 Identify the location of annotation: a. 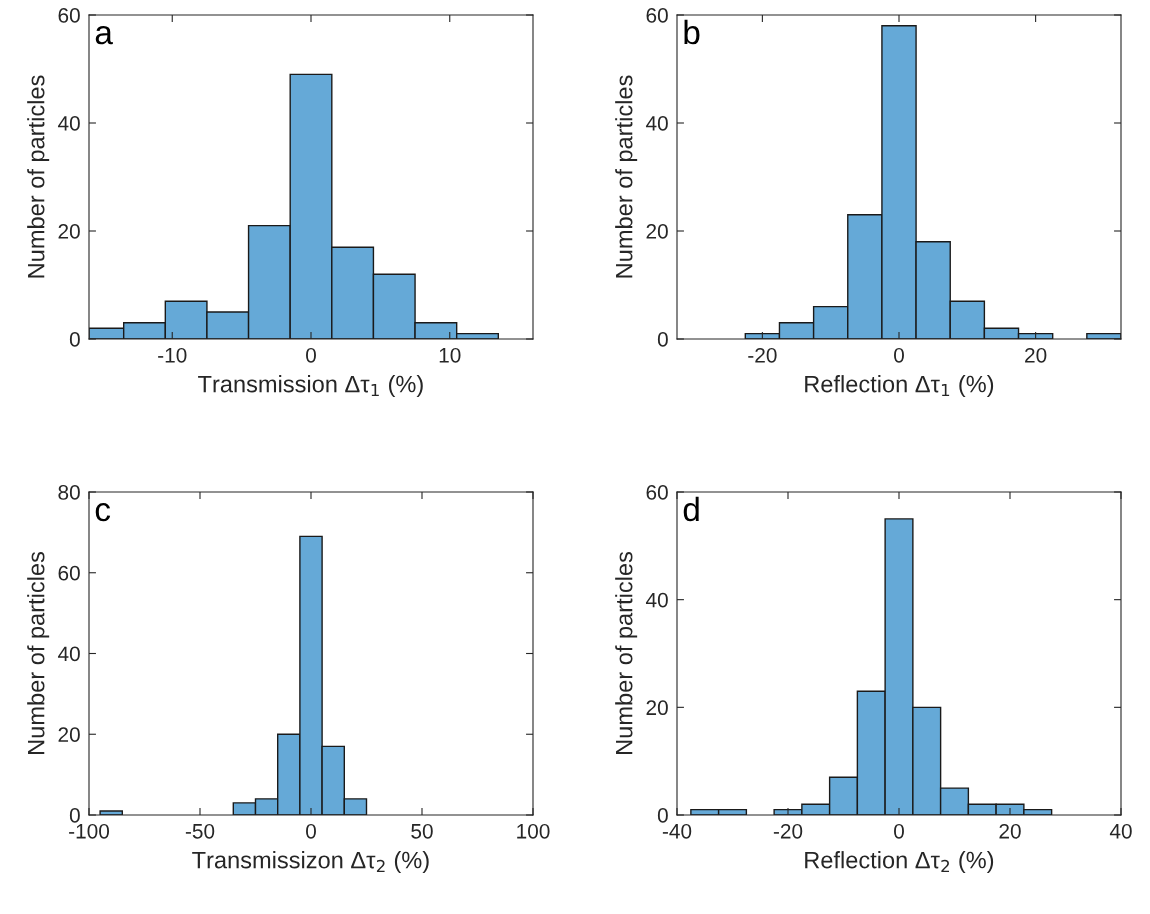
(104, 35).